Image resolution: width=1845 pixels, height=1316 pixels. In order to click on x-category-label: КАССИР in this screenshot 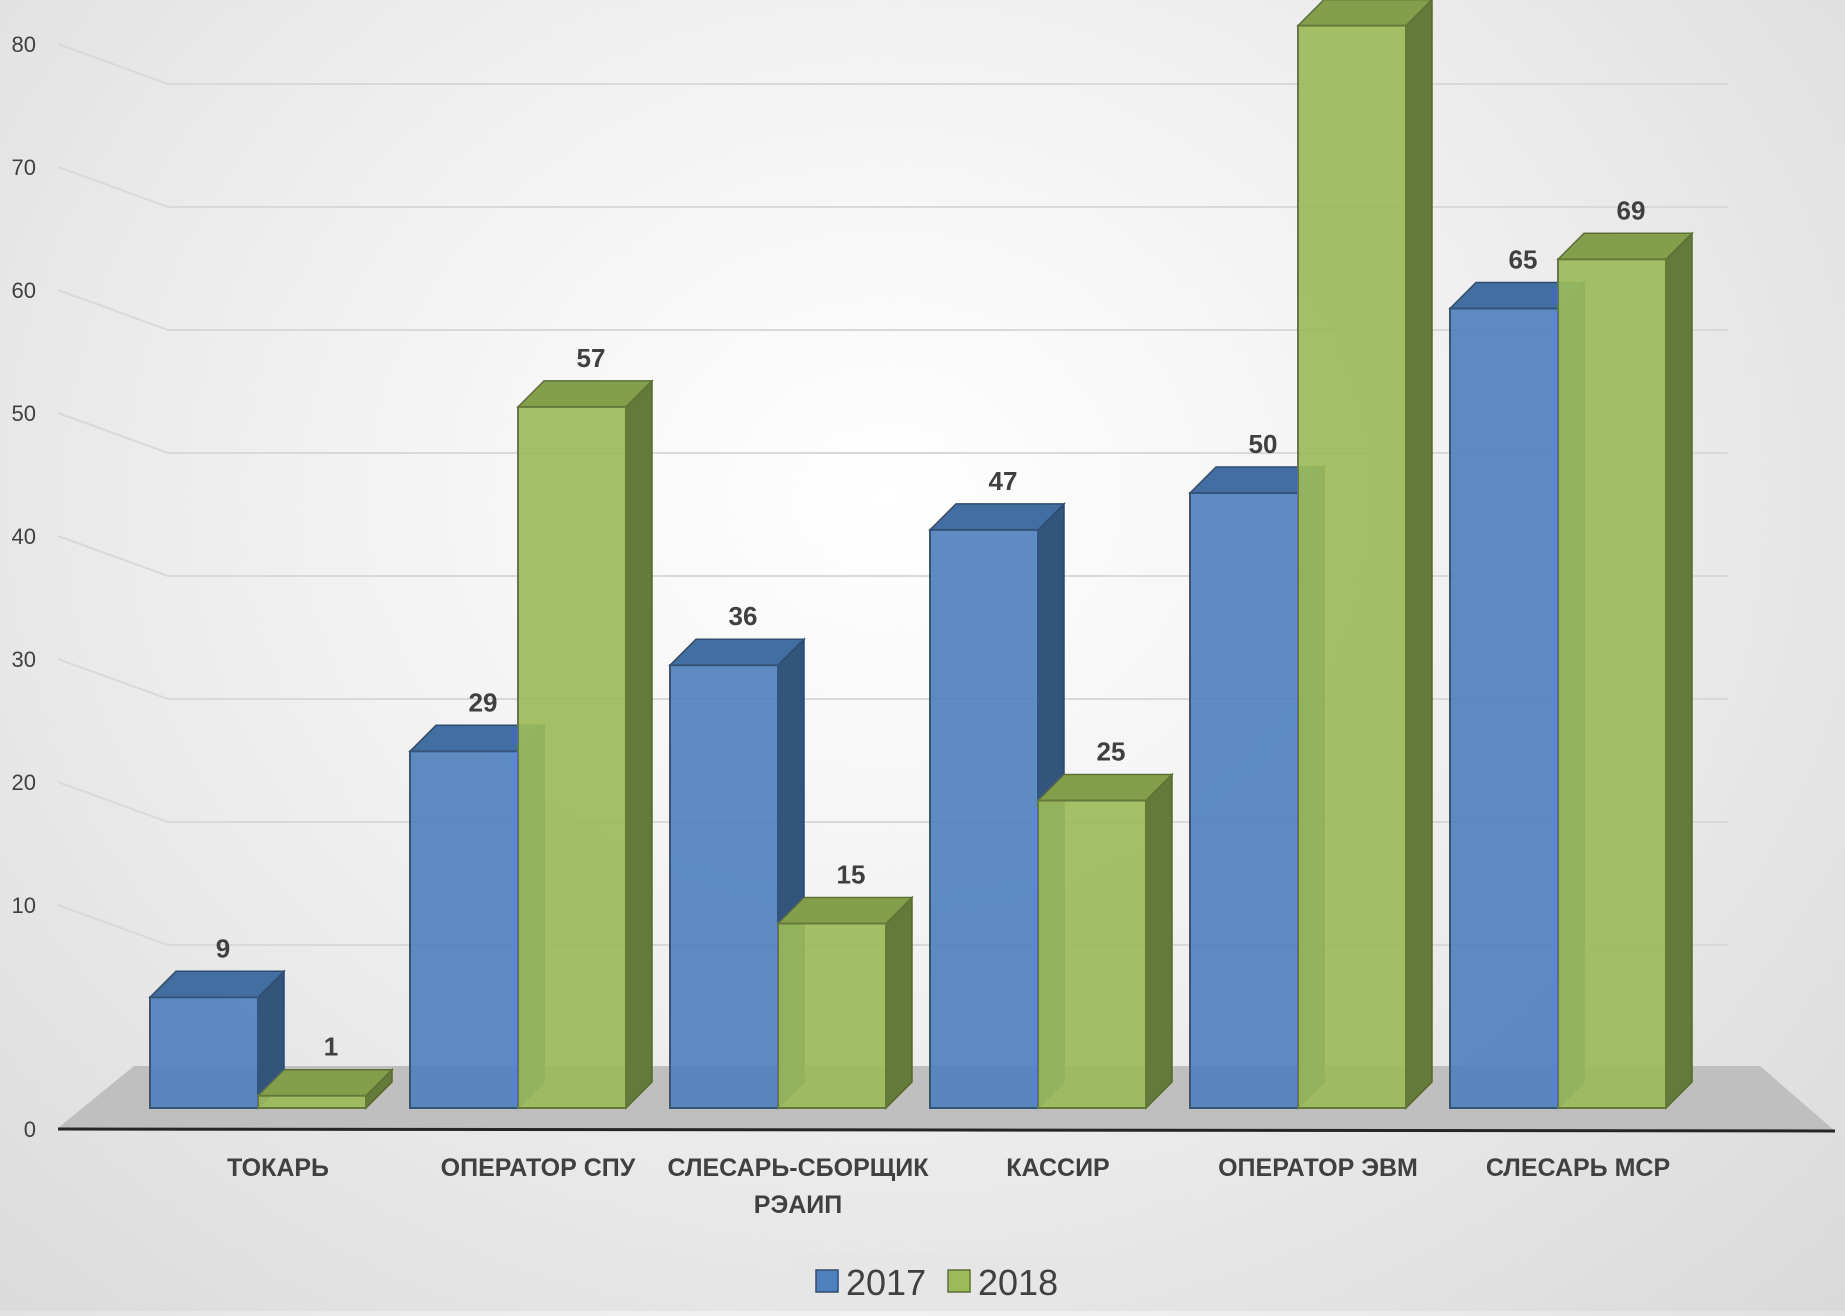, I will do `click(1057, 1168)`.